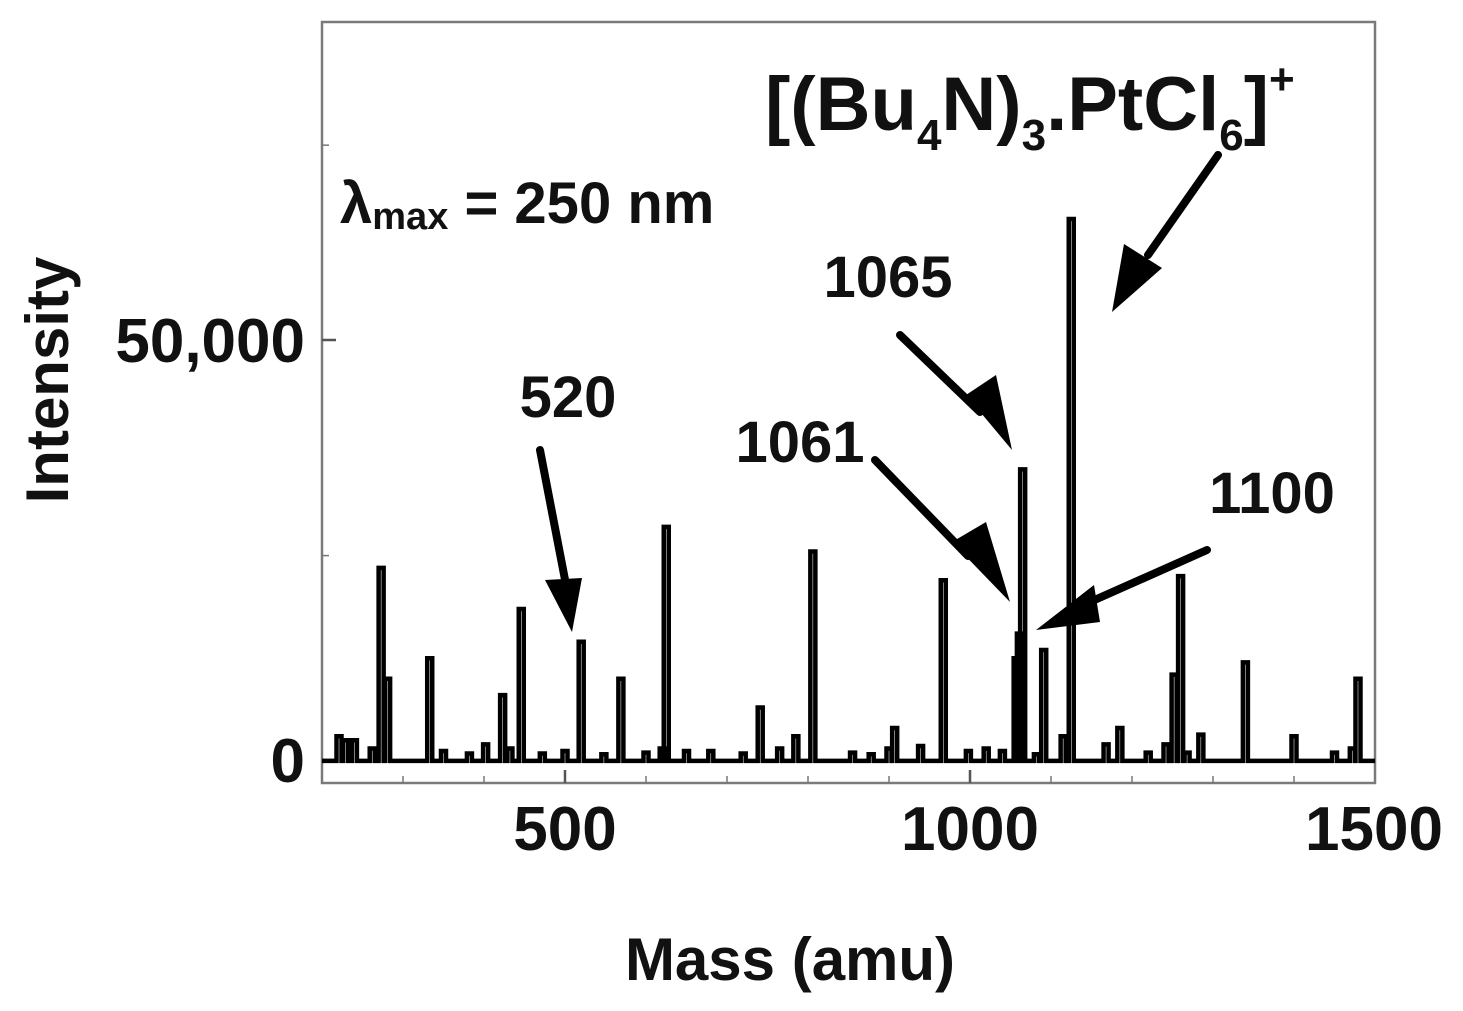 This screenshot has height=1011, width=1463. Describe the element at coordinates (1231, 135) in the screenshot. I see `formula-sub-6: 6` at that location.